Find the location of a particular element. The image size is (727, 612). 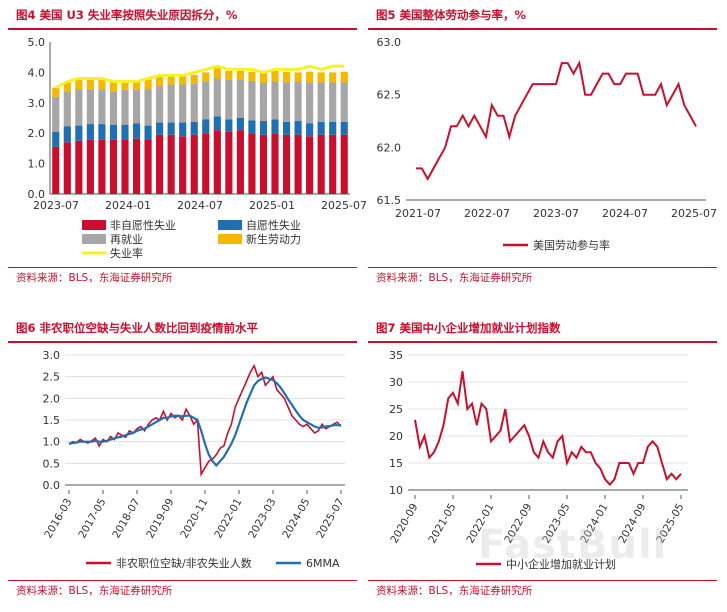

y-tick-label: 2.0 is located at coordinates (37, 133).